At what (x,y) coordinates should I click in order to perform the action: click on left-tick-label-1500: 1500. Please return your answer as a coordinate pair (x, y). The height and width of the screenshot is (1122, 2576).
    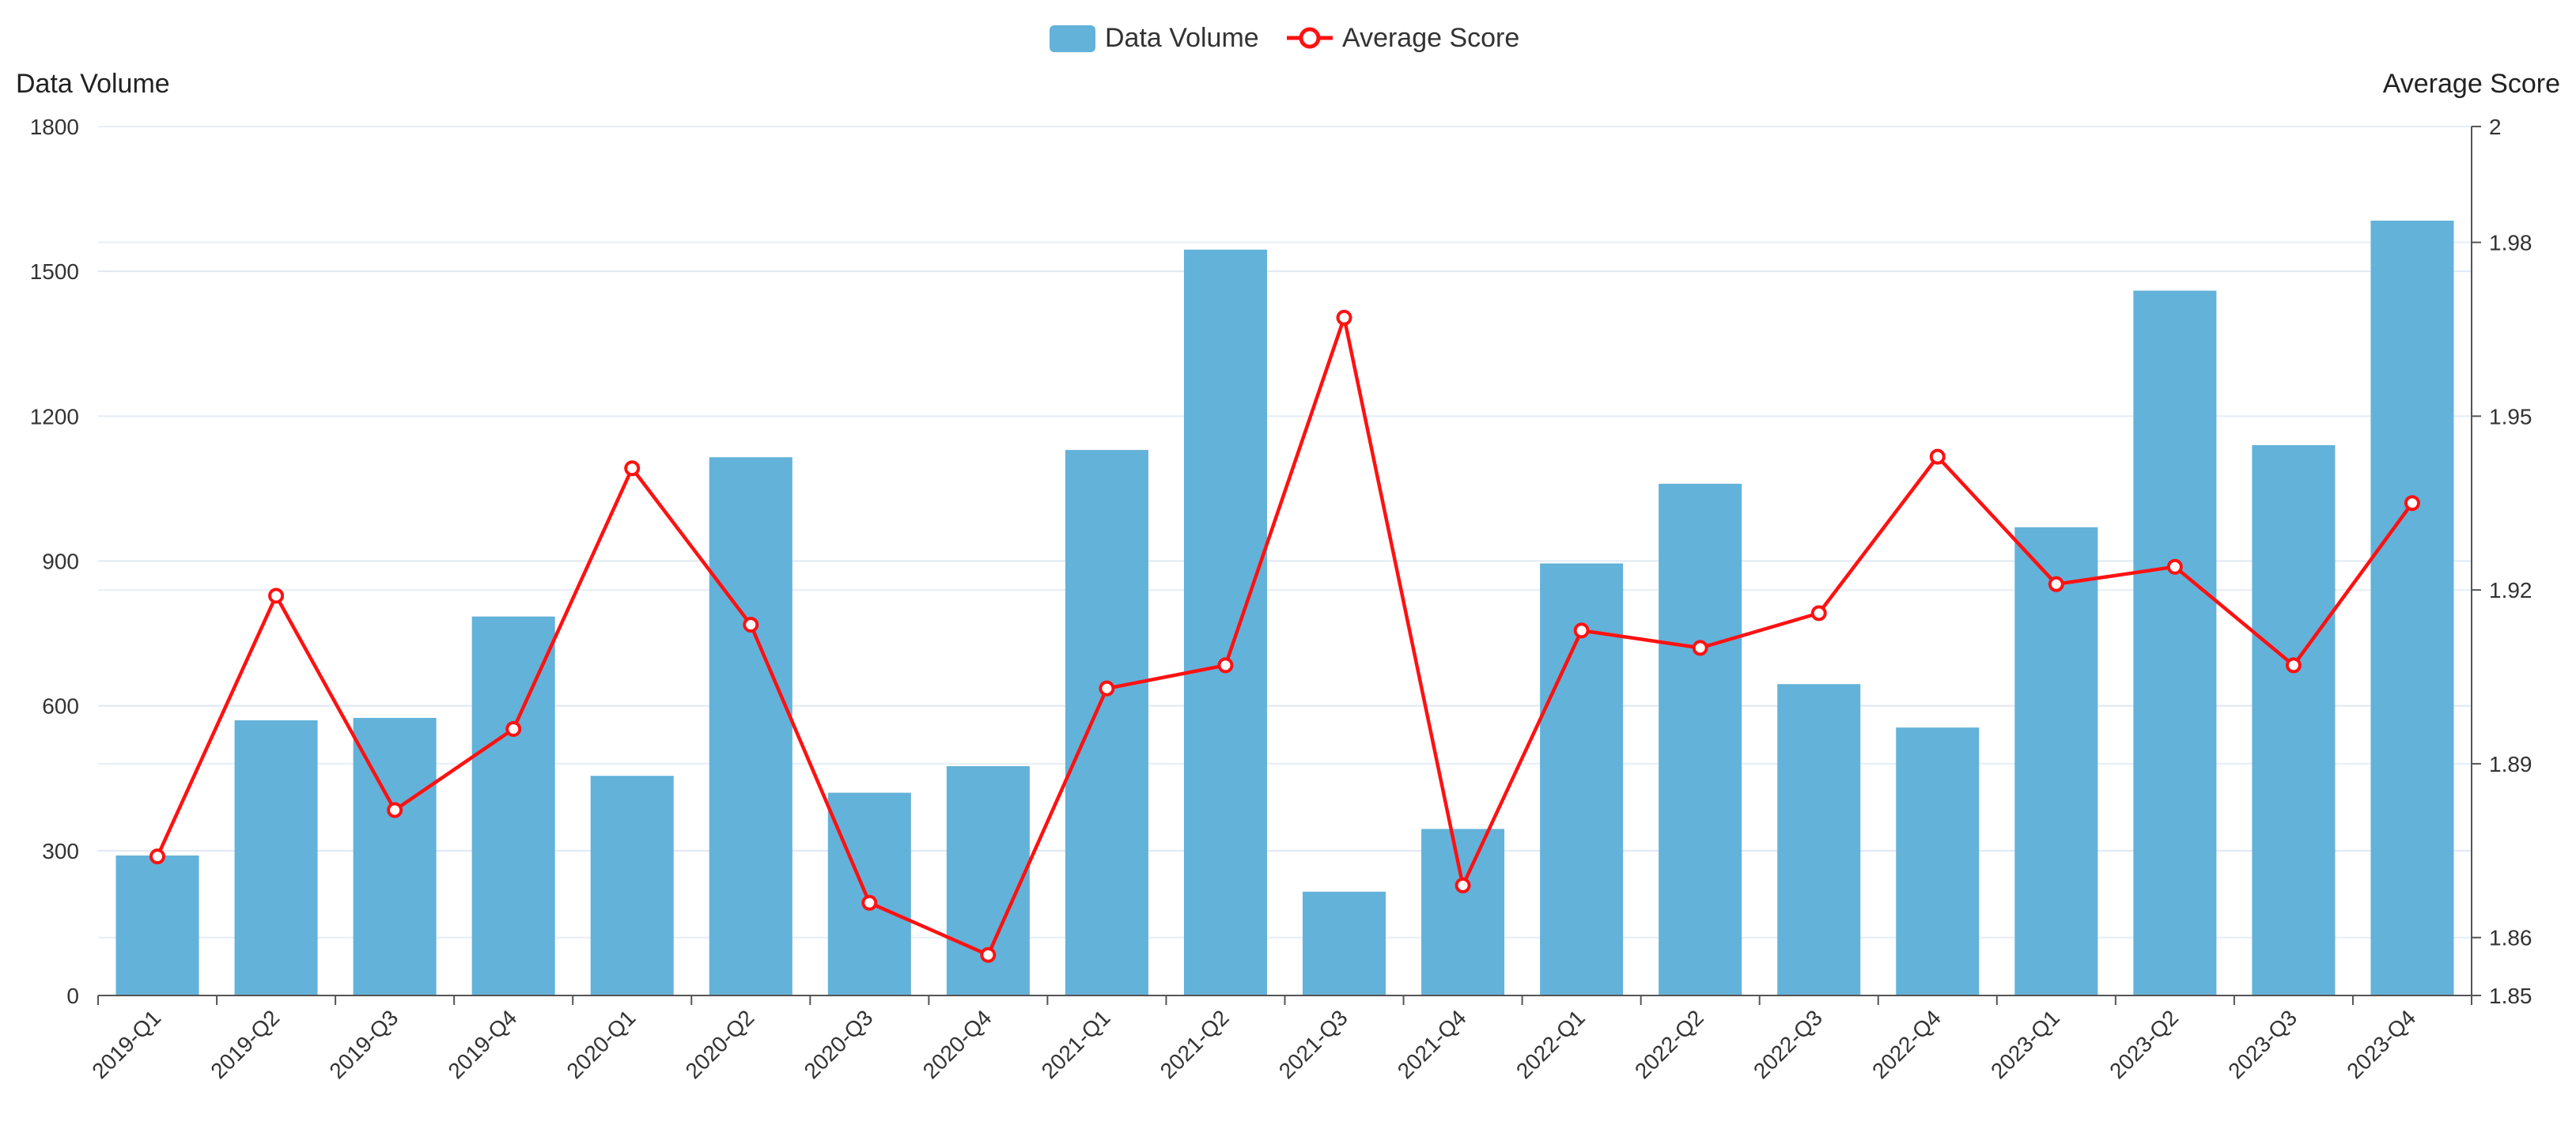
    Looking at the image, I should click on (54, 271).